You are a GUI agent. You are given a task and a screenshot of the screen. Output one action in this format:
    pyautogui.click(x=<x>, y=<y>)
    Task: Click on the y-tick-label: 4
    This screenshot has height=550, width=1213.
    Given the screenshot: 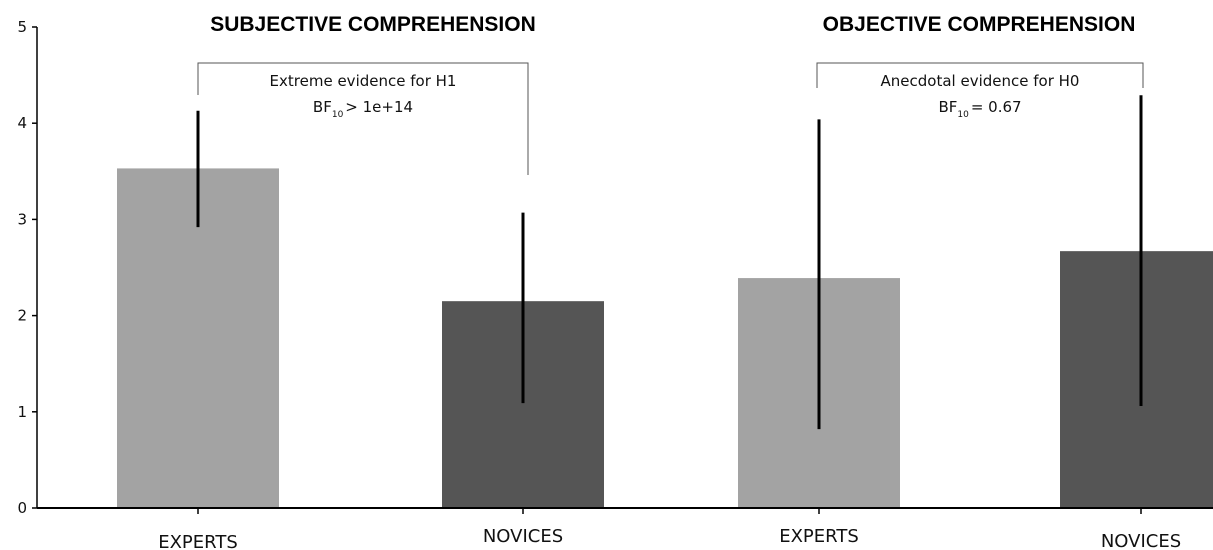 What is the action you would take?
    pyautogui.click(x=22, y=123)
    